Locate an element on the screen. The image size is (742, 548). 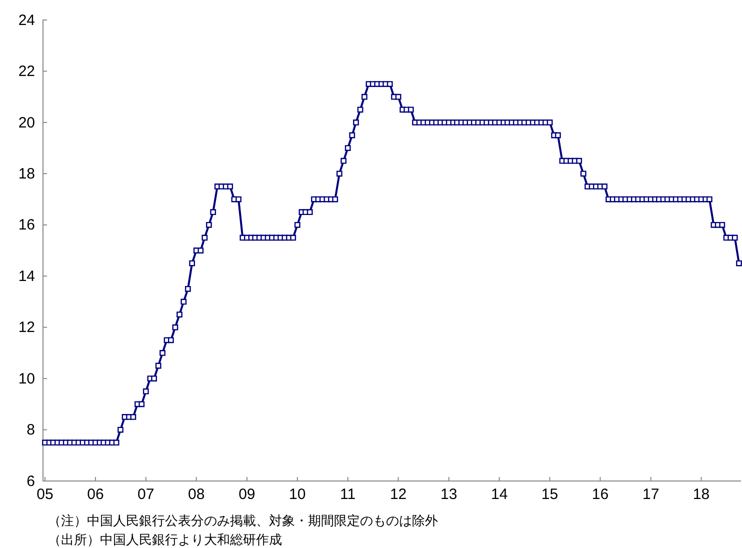
y-tick-label: 10 is located at coordinates (26, 379).